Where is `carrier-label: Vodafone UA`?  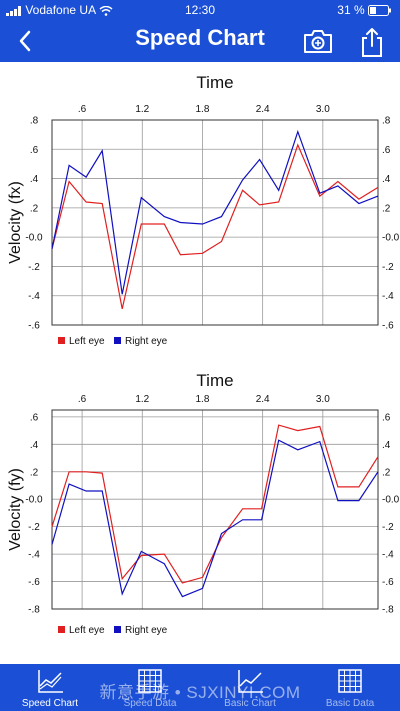 carrier-label: Vodafone UA is located at coordinates (60, 10).